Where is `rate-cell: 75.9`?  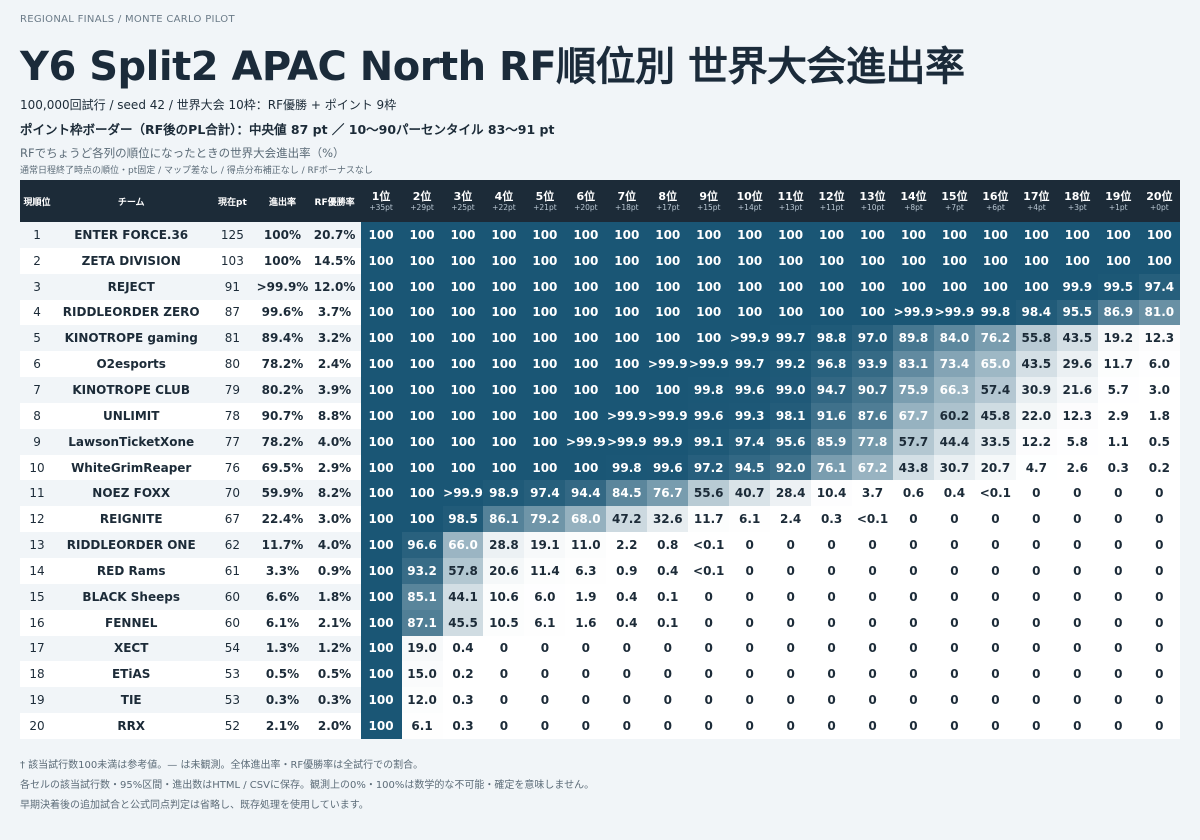 rate-cell: 75.9 is located at coordinates (913, 390).